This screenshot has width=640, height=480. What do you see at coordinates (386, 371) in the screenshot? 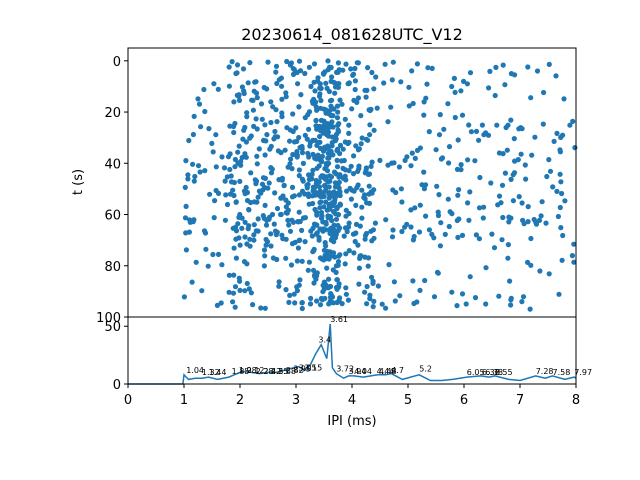
I see `peak-label: 4.44` at bounding box center [386, 371].